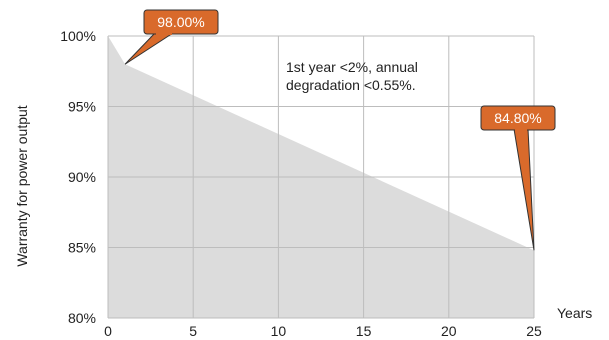 The image size is (609, 340). What do you see at coordinates (323, 331) in the screenshot?
I see `x-tick-labels: 0 5 10 15 20 25` at bounding box center [323, 331].